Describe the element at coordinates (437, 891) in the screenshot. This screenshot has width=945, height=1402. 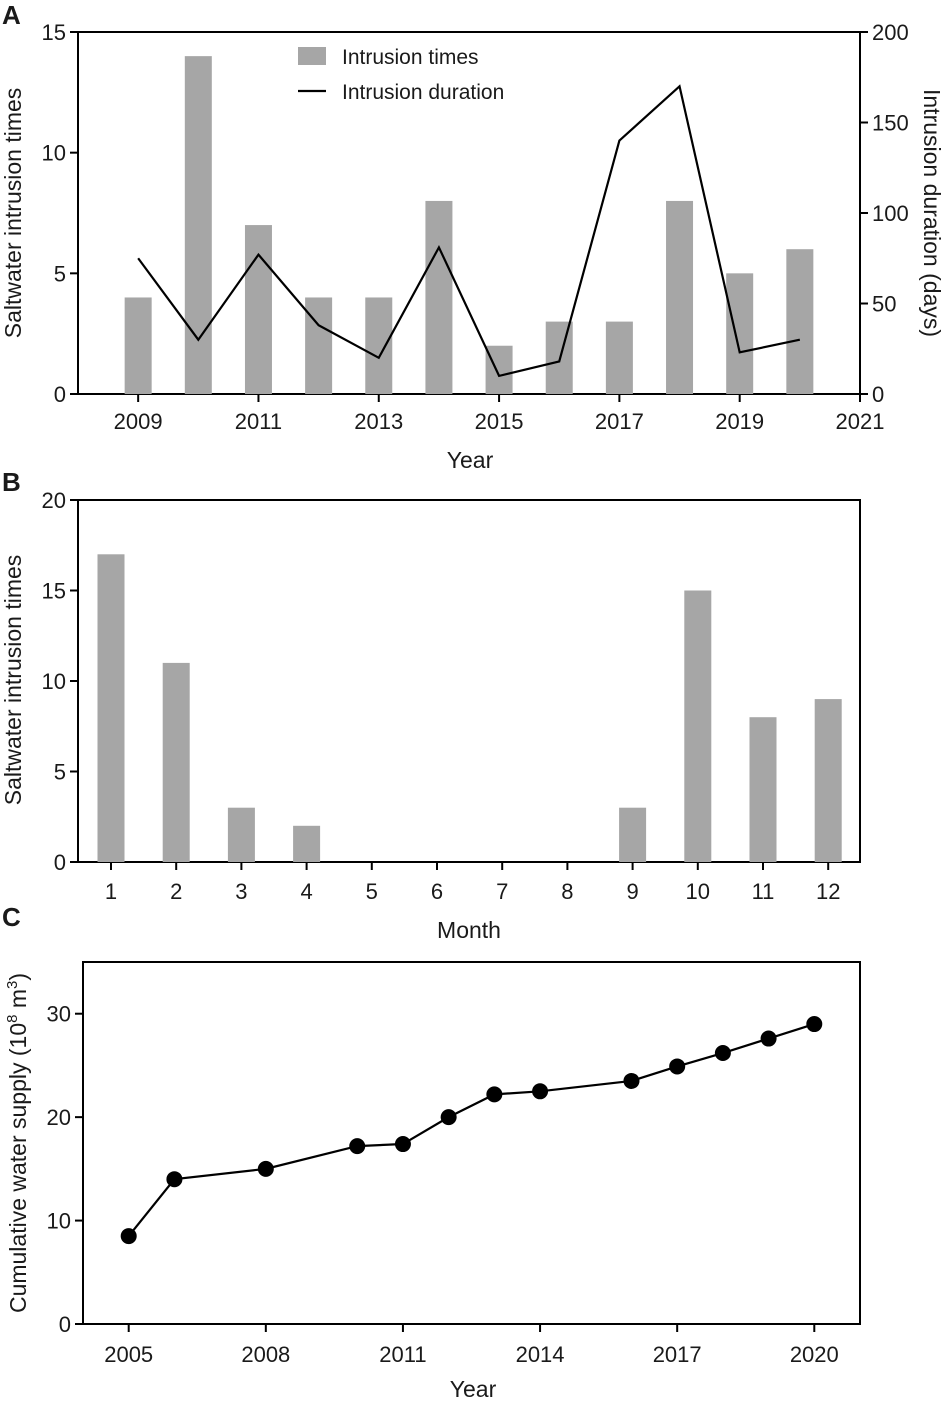
I see `x-tick-label: 6` at that location.